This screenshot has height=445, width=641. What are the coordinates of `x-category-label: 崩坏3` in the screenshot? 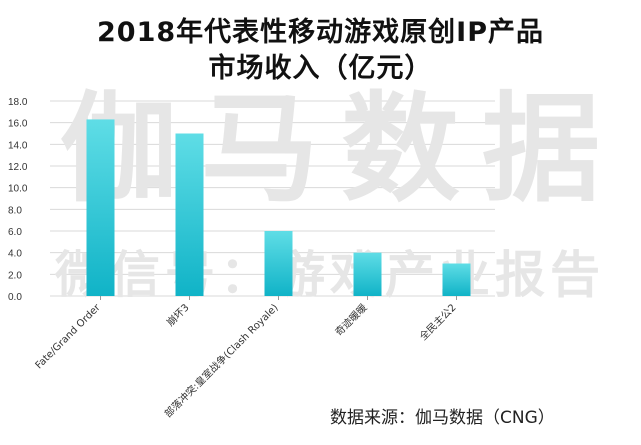 It's located at (178, 315).